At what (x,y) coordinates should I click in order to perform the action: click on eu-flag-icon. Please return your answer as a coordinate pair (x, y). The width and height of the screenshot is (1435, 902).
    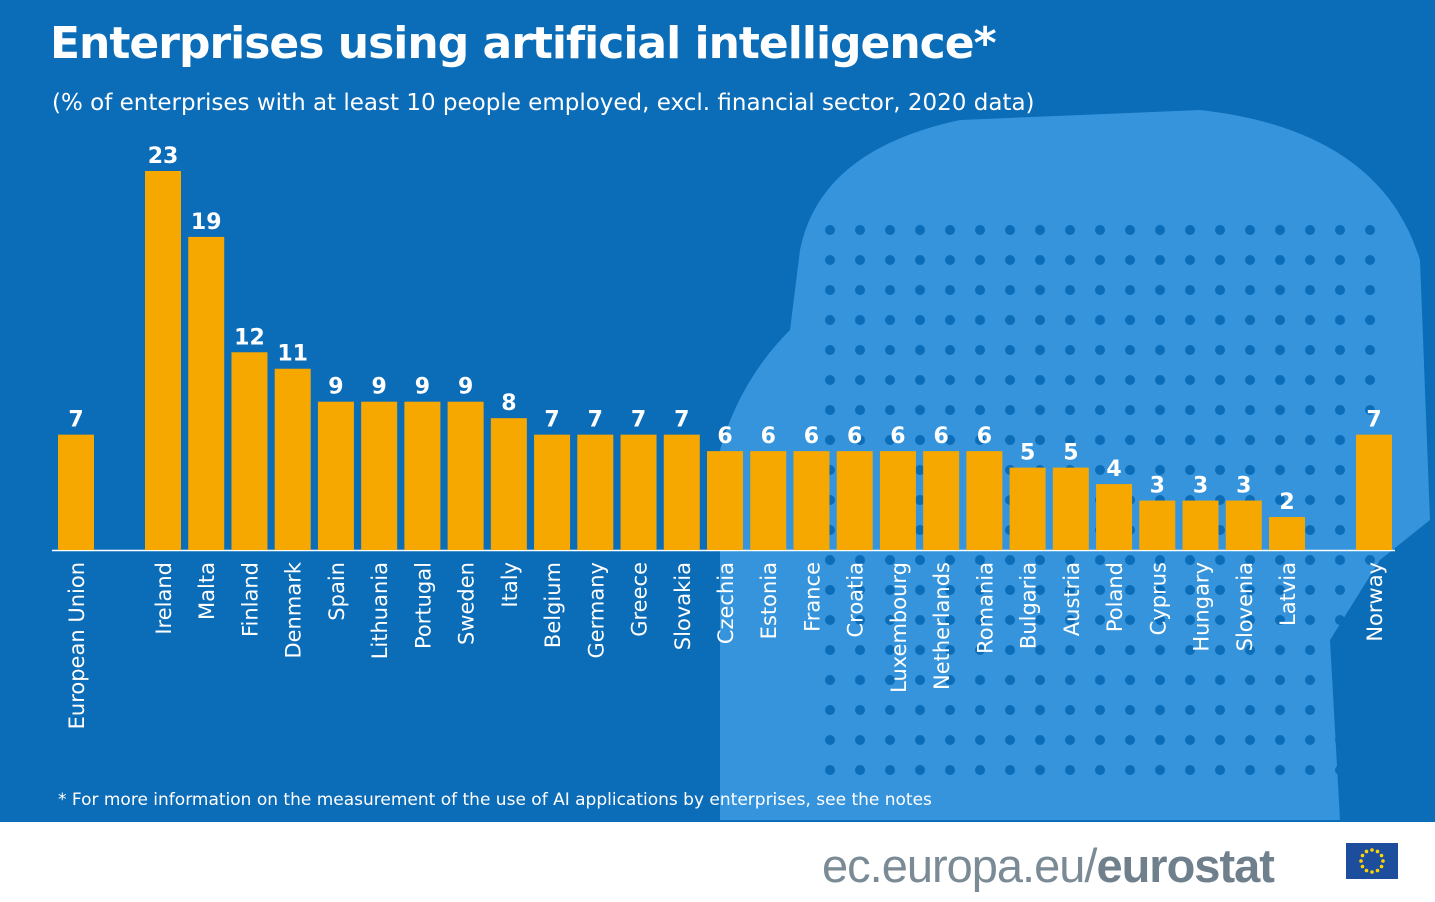
    Looking at the image, I should click on (1372, 861).